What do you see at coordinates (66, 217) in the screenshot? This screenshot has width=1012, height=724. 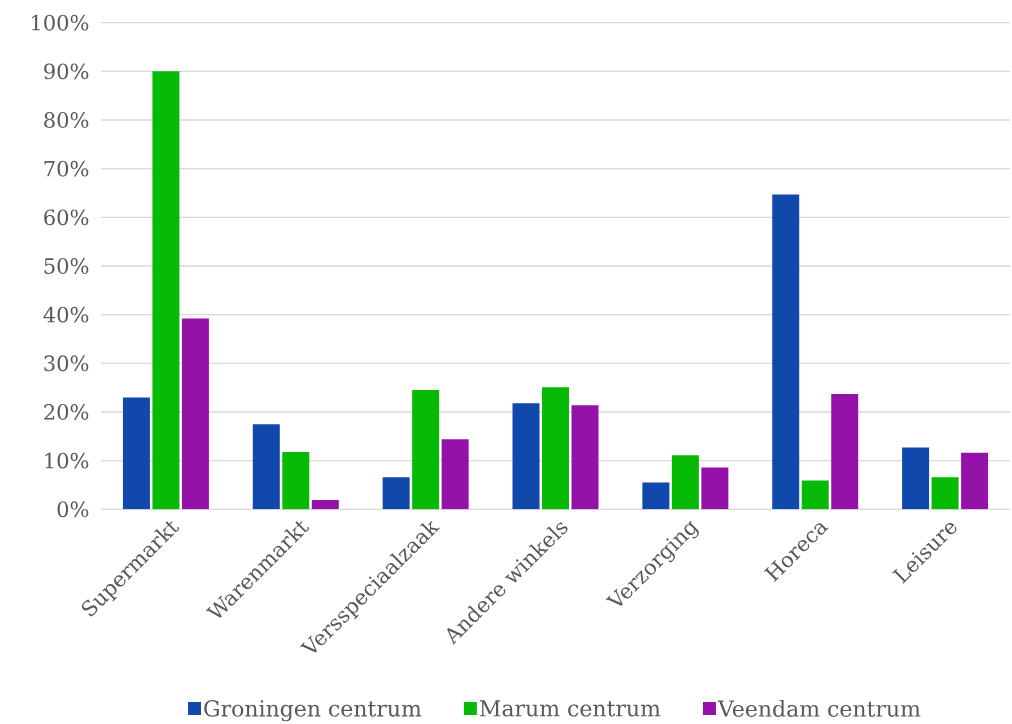 I see `y-tick-label: 60%` at bounding box center [66, 217].